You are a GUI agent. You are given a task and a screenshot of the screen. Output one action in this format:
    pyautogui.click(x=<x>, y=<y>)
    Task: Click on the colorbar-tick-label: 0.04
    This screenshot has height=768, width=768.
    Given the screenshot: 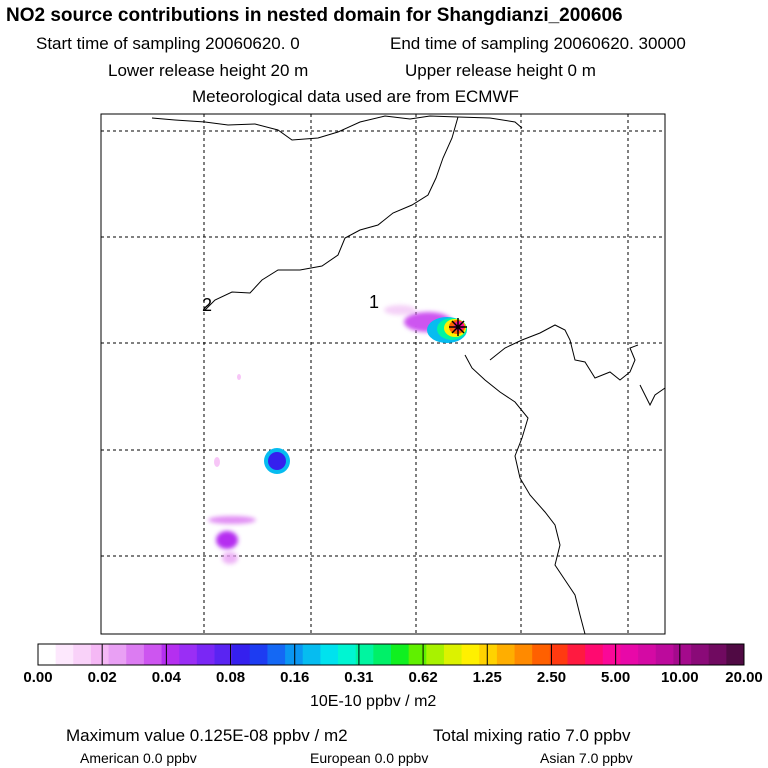 What is the action you would take?
    pyautogui.click(x=166, y=677)
    